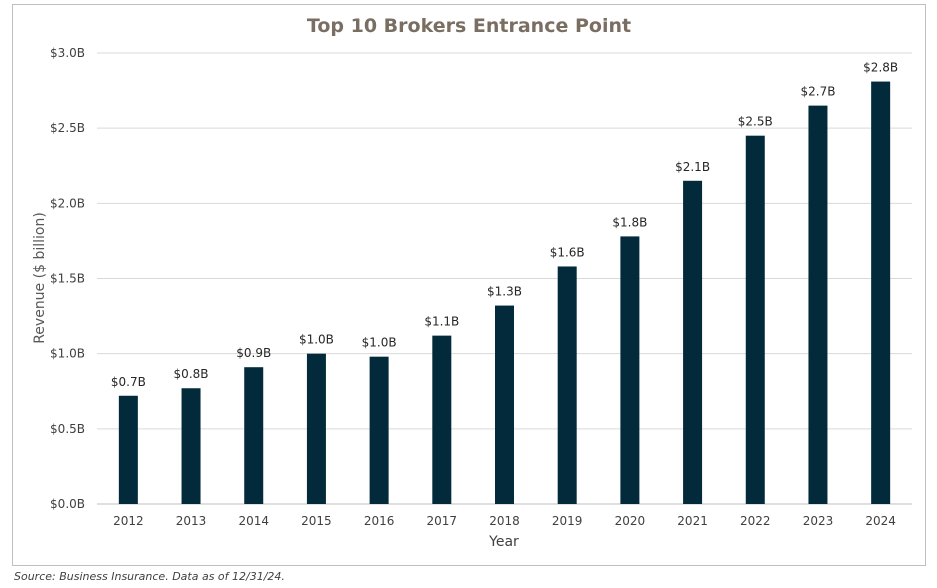 The height and width of the screenshot is (588, 937). I want to click on data-label: $2.8B, so click(880, 68).